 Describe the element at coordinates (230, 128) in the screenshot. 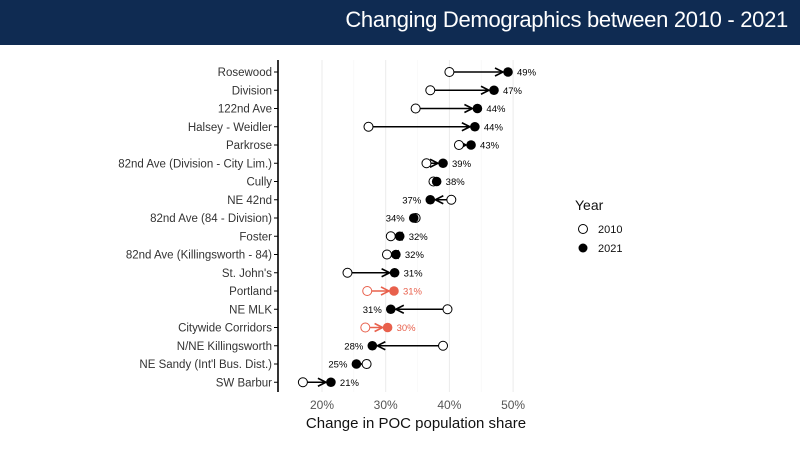

I see `category-label: Halsey - Weidler` at that location.